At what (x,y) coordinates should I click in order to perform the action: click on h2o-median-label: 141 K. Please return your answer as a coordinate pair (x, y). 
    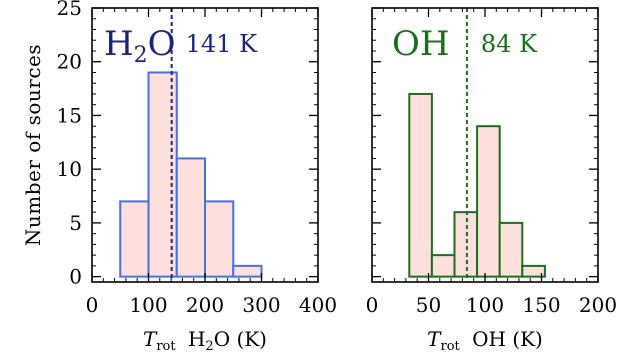
    Looking at the image, I should click on (222, 44).